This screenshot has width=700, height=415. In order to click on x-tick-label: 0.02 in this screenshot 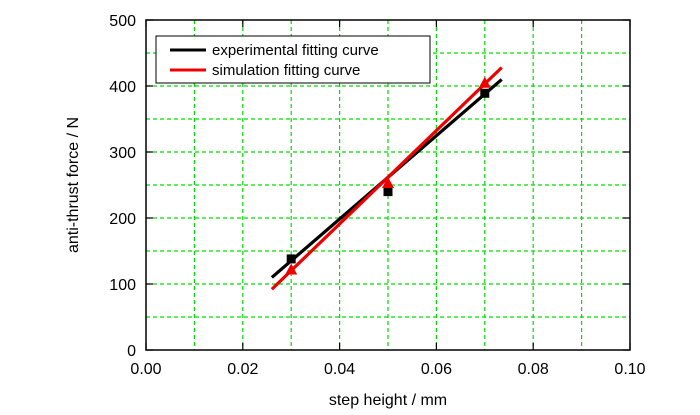, I will do `click(242, 369)`.